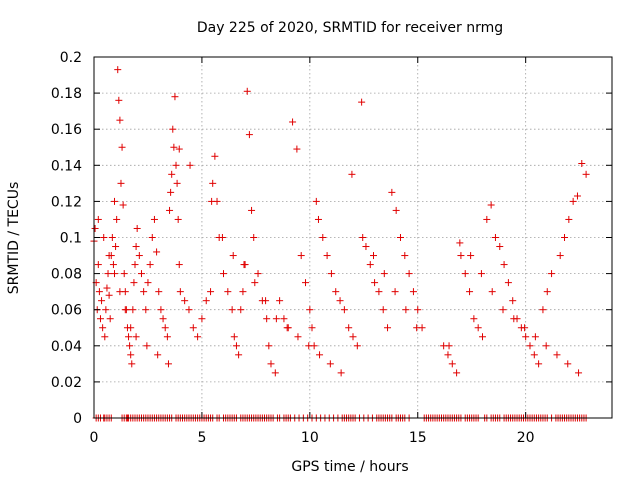  I want to click on y-axis-label: SRMTID / TECUs, so click(14, 238).